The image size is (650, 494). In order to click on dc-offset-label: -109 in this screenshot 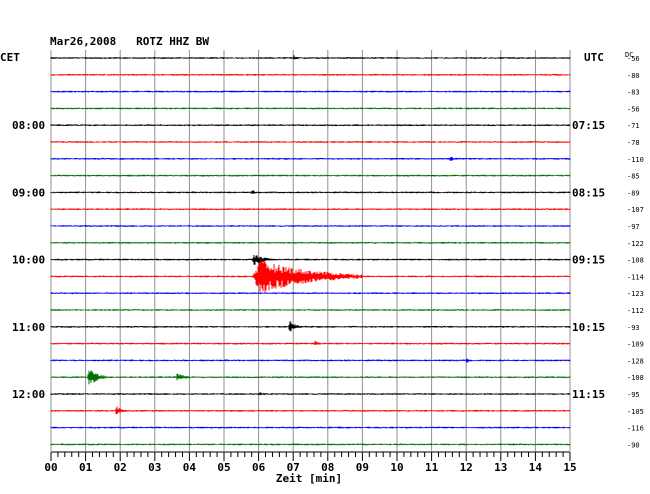, I will do `click(635, 345)`.